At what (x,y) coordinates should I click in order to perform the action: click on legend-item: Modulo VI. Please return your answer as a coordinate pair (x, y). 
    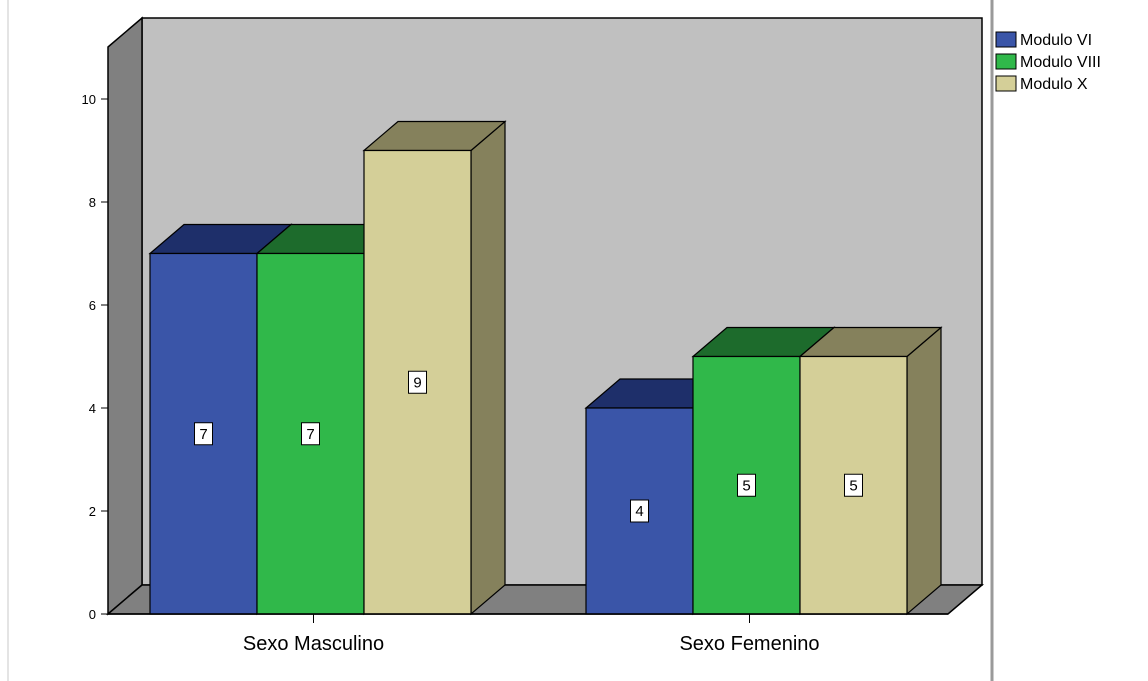
    Looking at the image, I should click on (1043, 40).